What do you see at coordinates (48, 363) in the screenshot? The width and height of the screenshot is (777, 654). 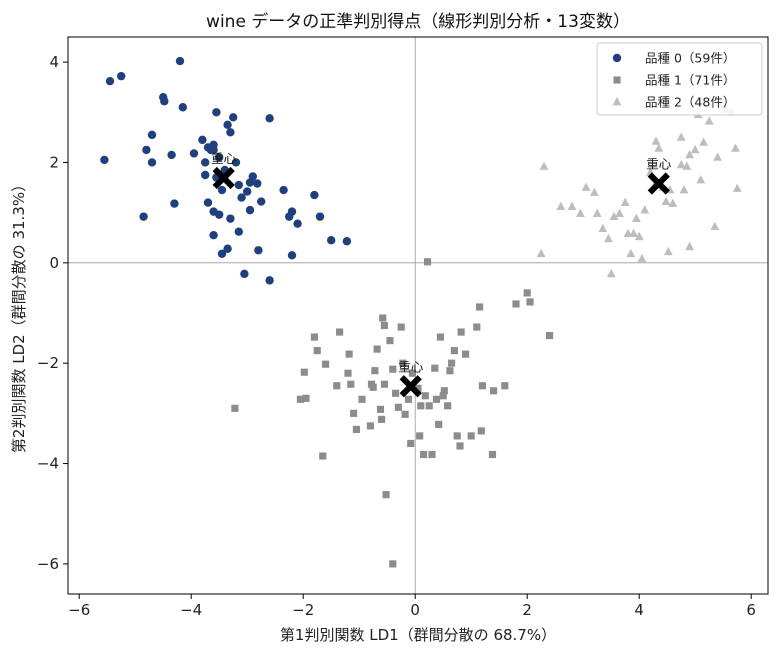 I see `y-tick-label: −2` at bounding box center [48, 363].